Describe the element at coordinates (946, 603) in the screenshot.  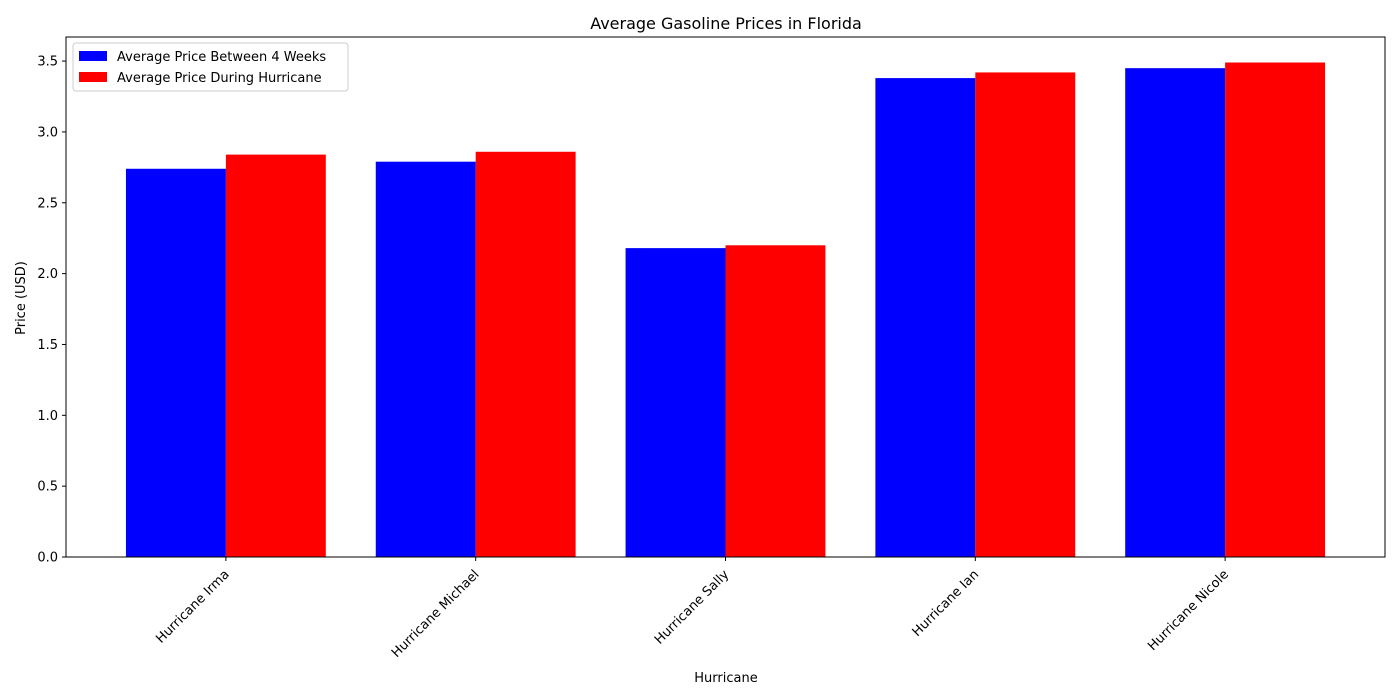
I see `x-tick-label: Hurricane Ian` at that location.